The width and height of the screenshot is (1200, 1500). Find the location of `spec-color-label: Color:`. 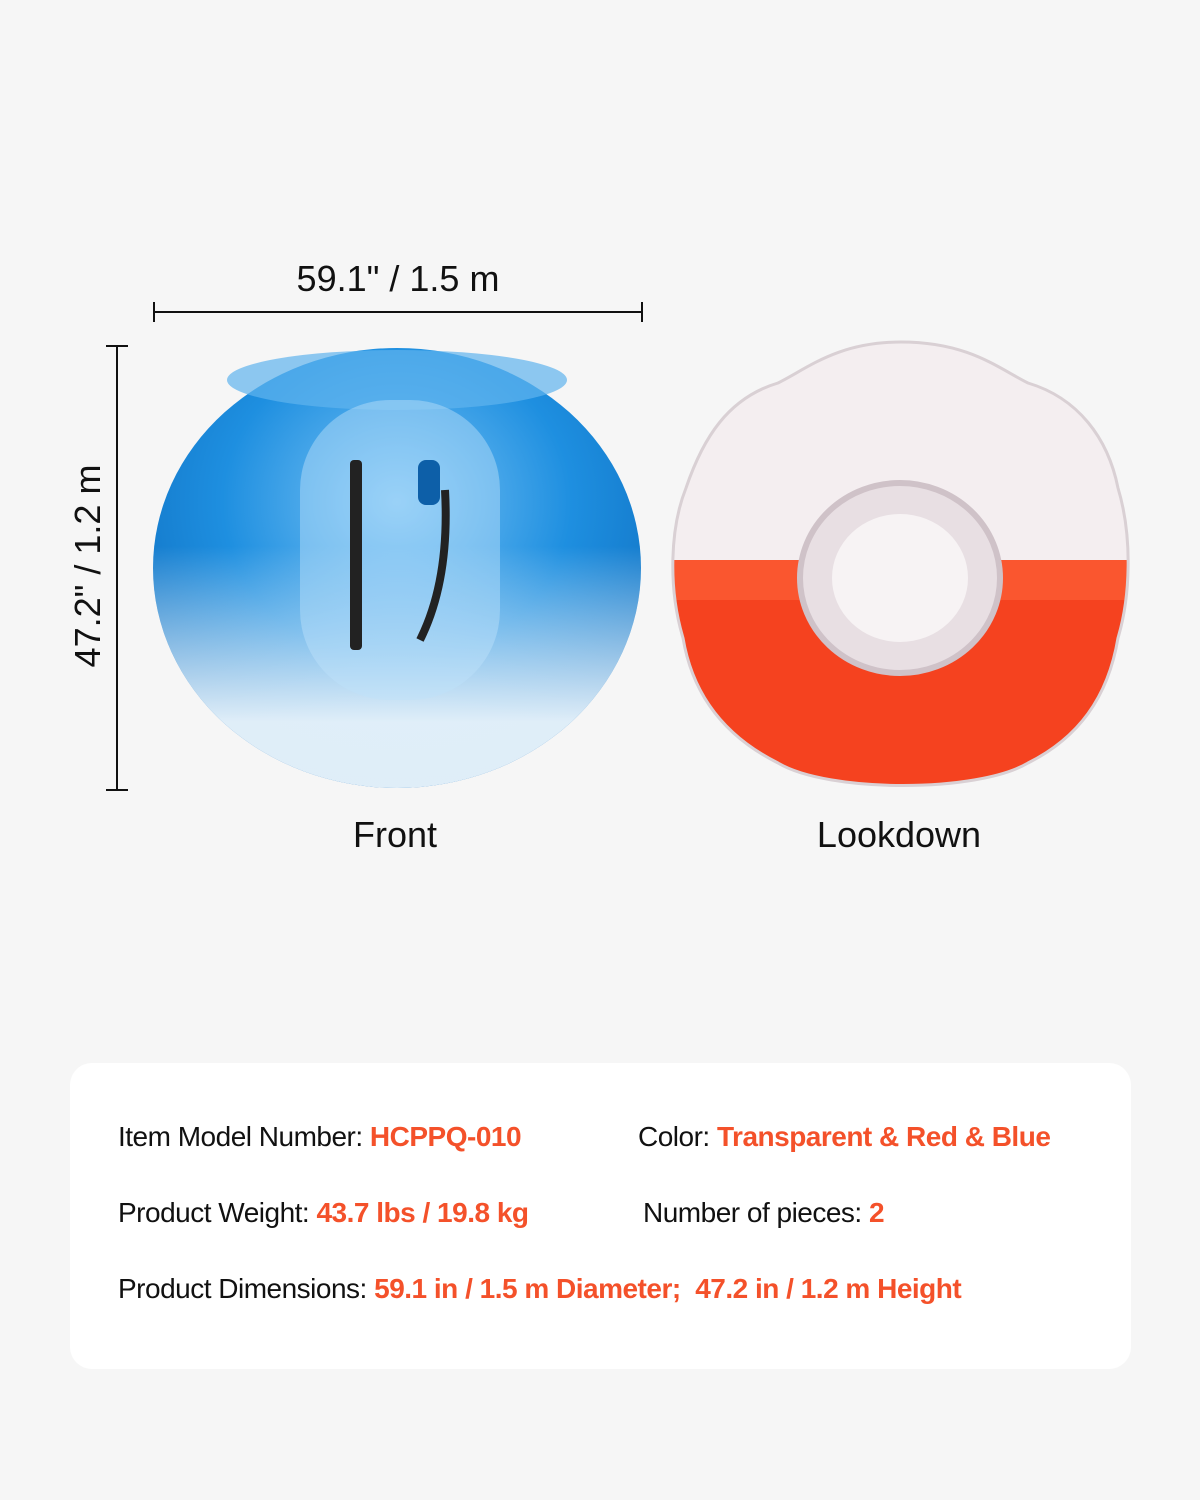

spec-color-label: Color: is located at coordinates (674, 1136).